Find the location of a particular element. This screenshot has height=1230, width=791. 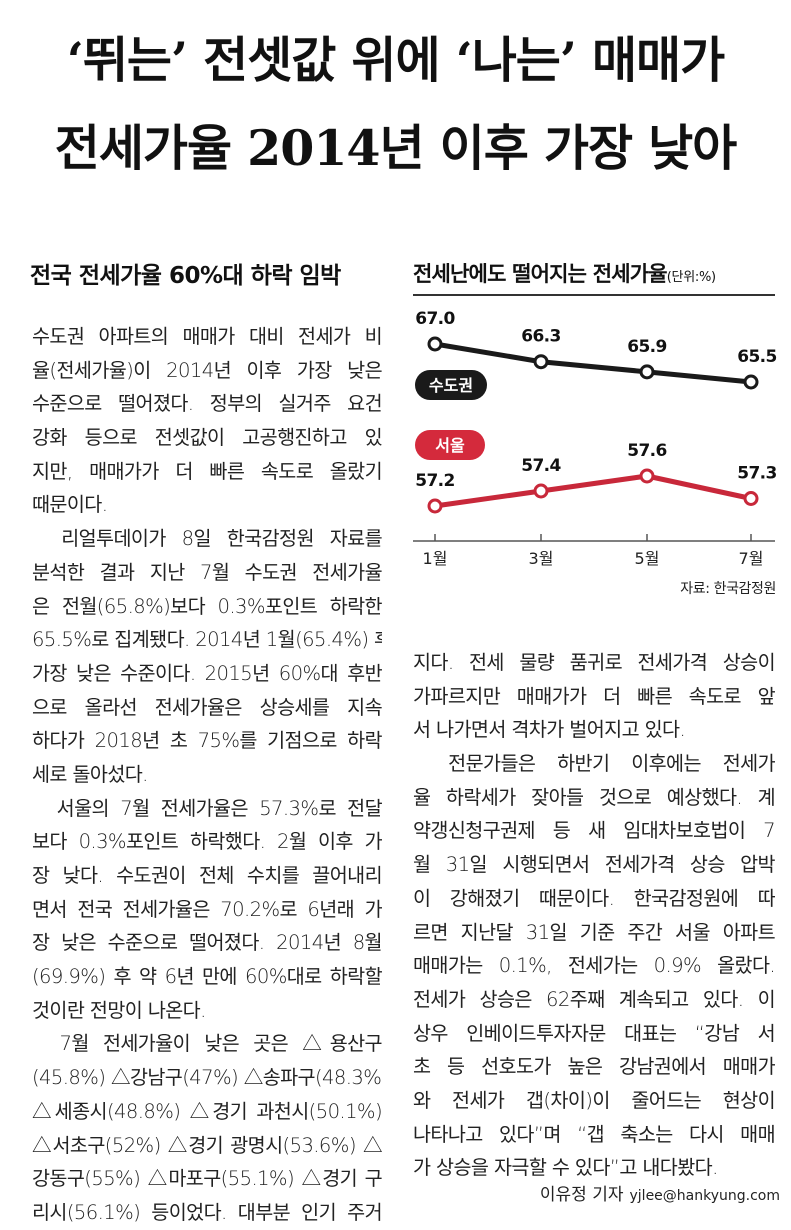

x-tick-label: 5월 is located at coordinates (647, 558).